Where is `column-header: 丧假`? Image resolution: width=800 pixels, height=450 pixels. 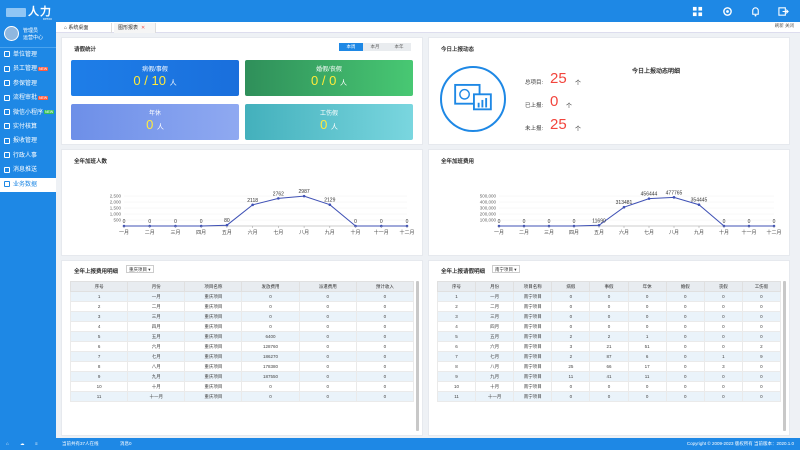
column-header: 丧假 is located at coordinates (723, 286).